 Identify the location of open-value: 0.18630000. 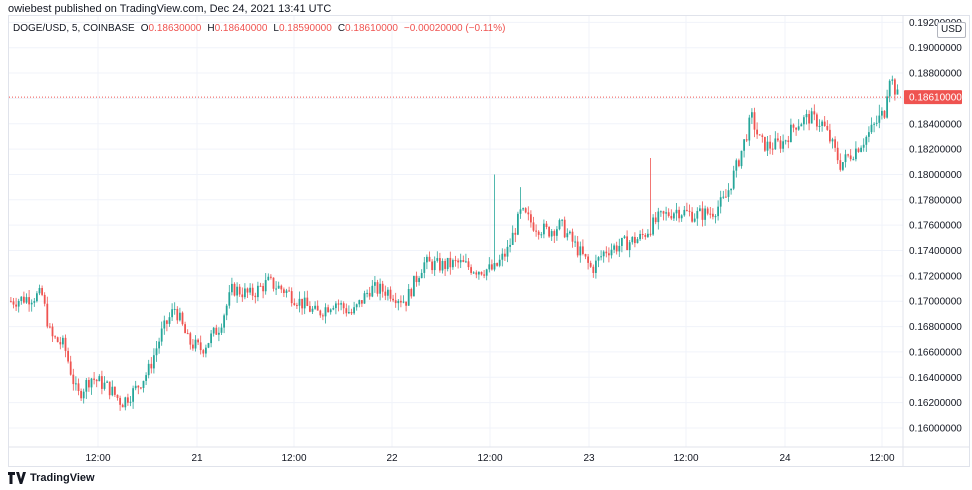
(175, 28).